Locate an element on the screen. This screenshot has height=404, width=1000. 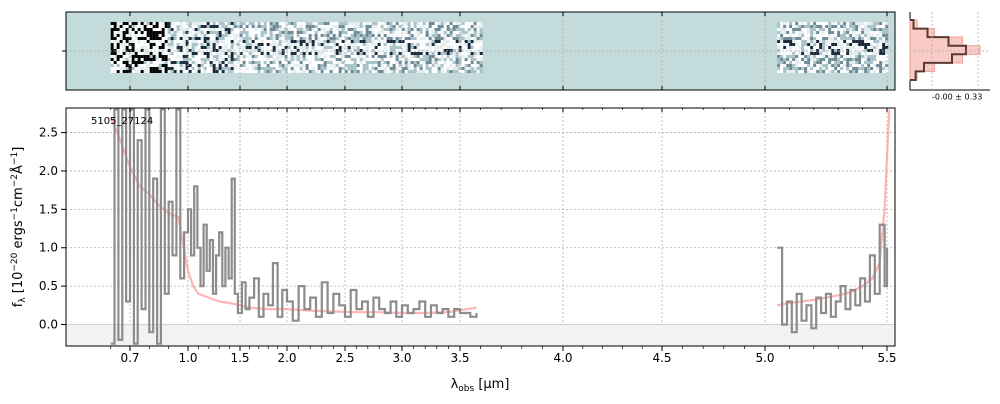
hist-bars is located at coordinates (949, 51).